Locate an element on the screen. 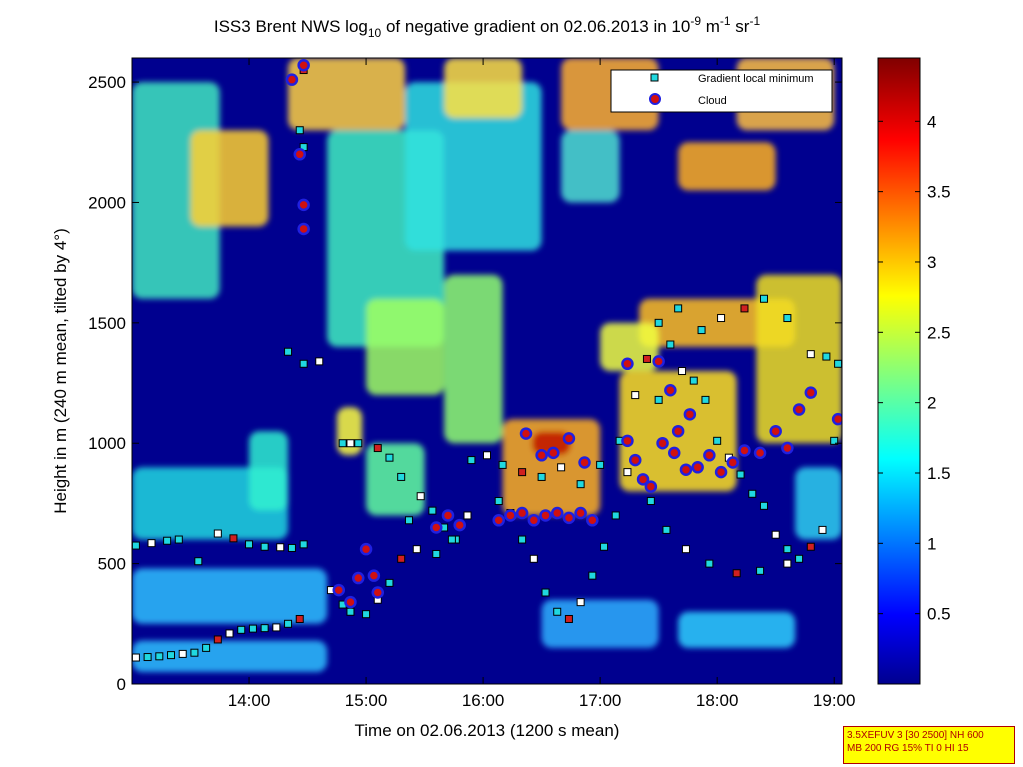 This screenshot has height=767, width=1023. y-tick-label: 2500 is located at coordinates (107, 82).